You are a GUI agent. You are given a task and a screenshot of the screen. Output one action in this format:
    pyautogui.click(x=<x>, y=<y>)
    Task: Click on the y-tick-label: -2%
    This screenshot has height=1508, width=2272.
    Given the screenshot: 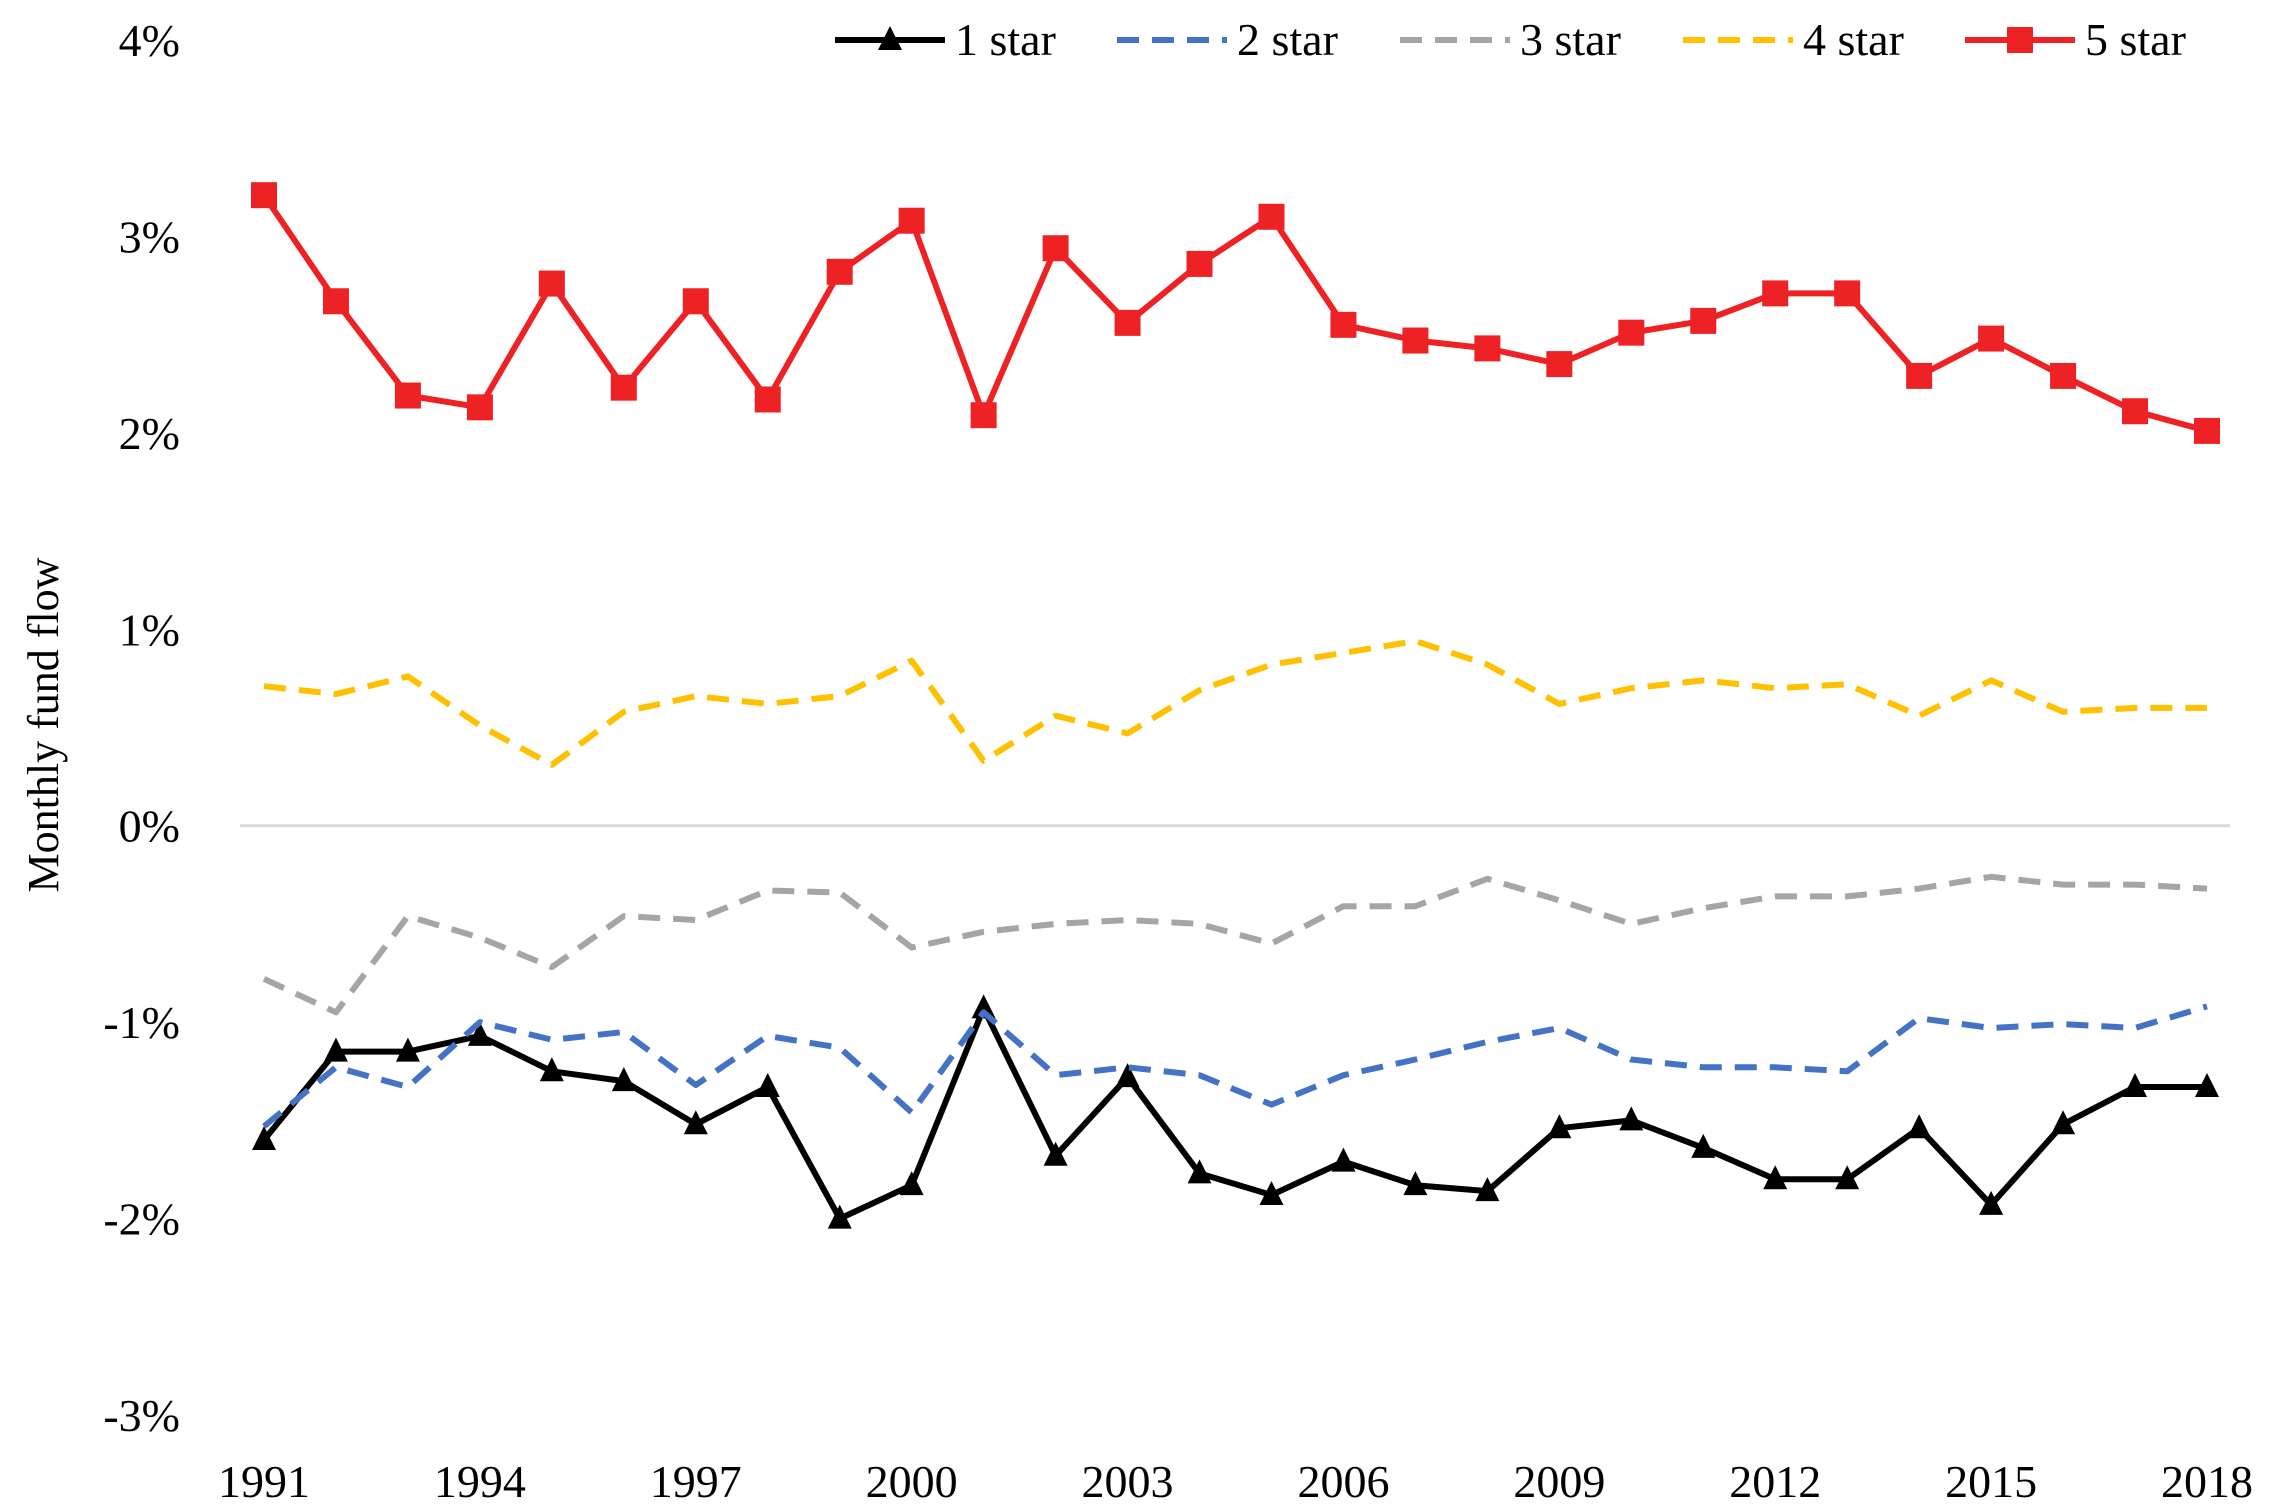 What is the action you would take?
    pyautogui.click(x=141, y=1219)
    